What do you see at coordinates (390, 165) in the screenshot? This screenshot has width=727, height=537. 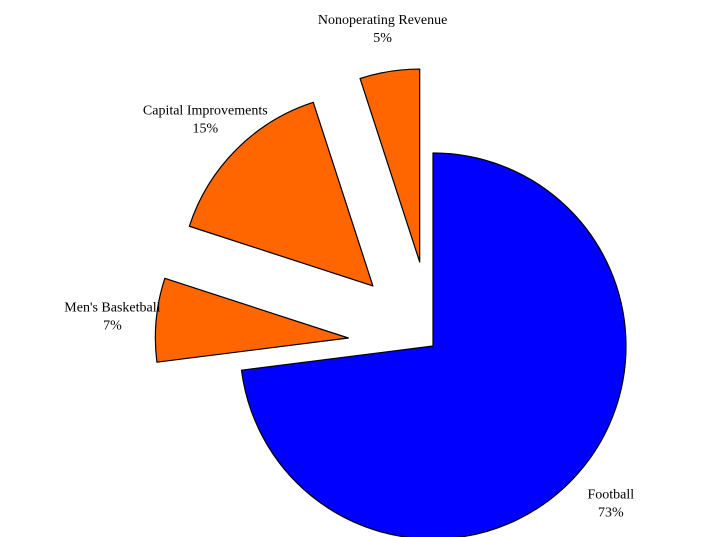 I see `pie-slice-nonoperating-revenue` at bounding box center [390, 165].